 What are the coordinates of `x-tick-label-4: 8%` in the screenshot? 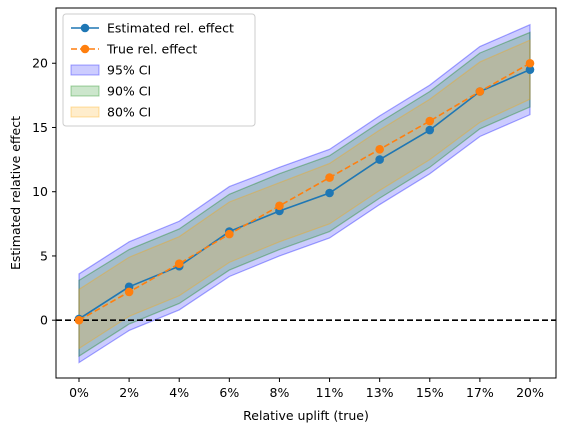 It's located at (280, 392).